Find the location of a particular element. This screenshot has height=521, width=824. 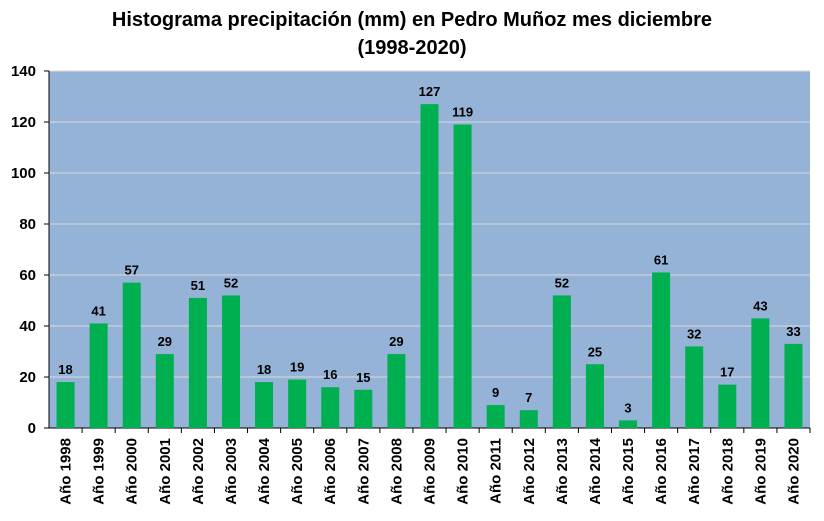

y-tick-label: 100 is located at coordinates (23, 173).